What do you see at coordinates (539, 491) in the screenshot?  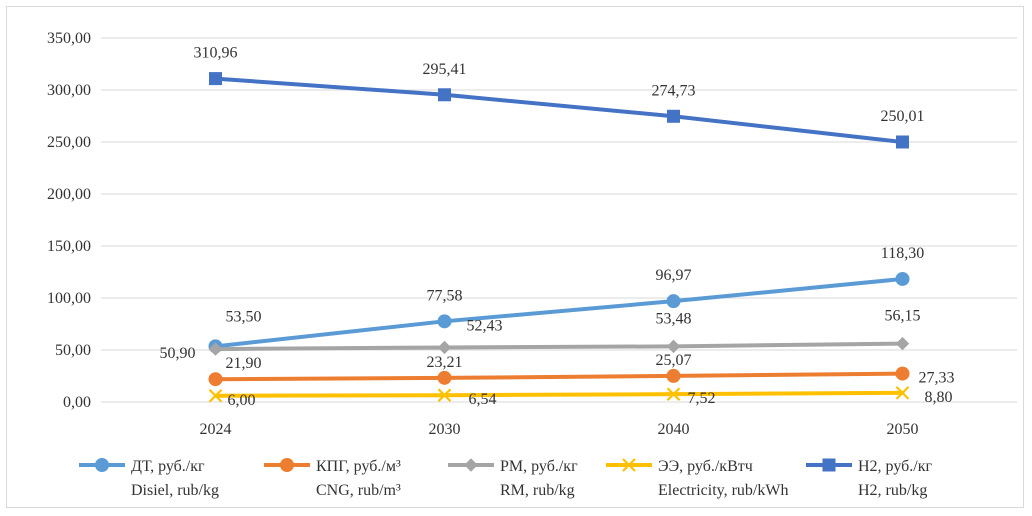 I see `legend-label-en: RM, rub/kg` at bounding box center [539, 491].